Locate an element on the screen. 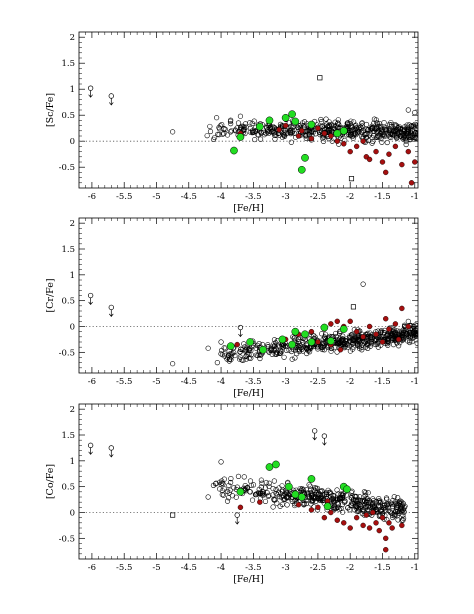 The height and width of the screenshot is (614, 474). x-tick-label: -1.5 is located at coordinates (382, 568).